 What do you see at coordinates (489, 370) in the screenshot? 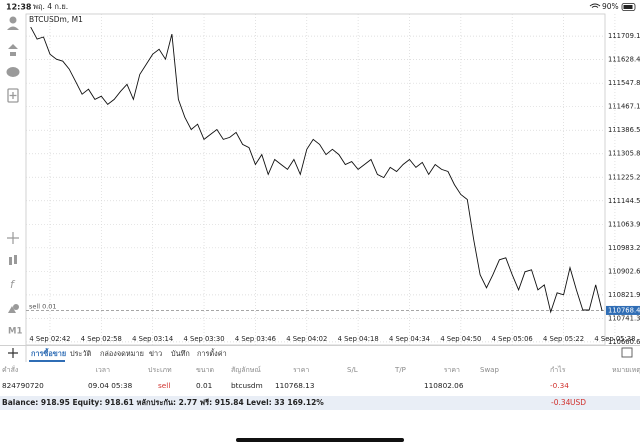
I see `table-header: Swap` at bounding box center [489, 370].